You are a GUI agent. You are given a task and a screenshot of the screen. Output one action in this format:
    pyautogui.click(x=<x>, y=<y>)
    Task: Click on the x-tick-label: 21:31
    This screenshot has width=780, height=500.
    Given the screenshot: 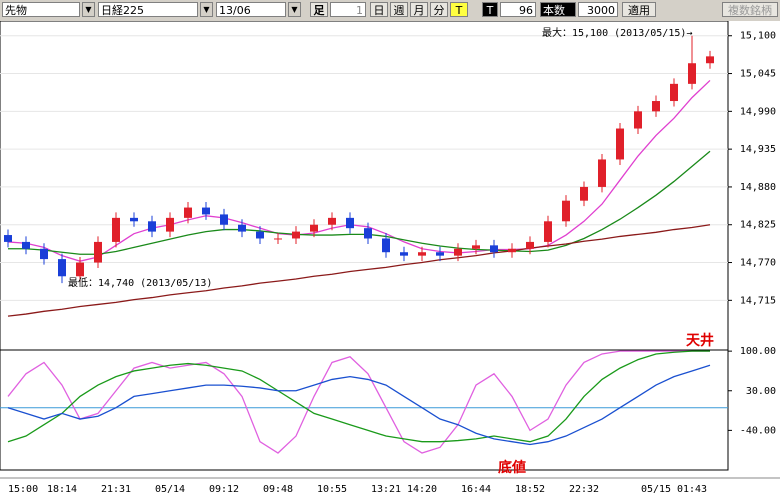 What is the action you would take?
    pyautogui.click(x=116, y=489)
    